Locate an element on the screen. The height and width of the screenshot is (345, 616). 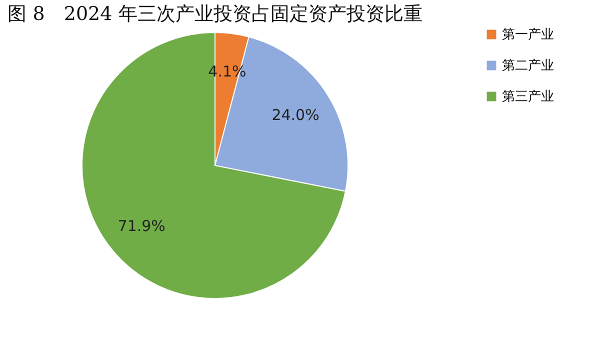
legend-label: 第三产业 is located at coordinates (528, 97).